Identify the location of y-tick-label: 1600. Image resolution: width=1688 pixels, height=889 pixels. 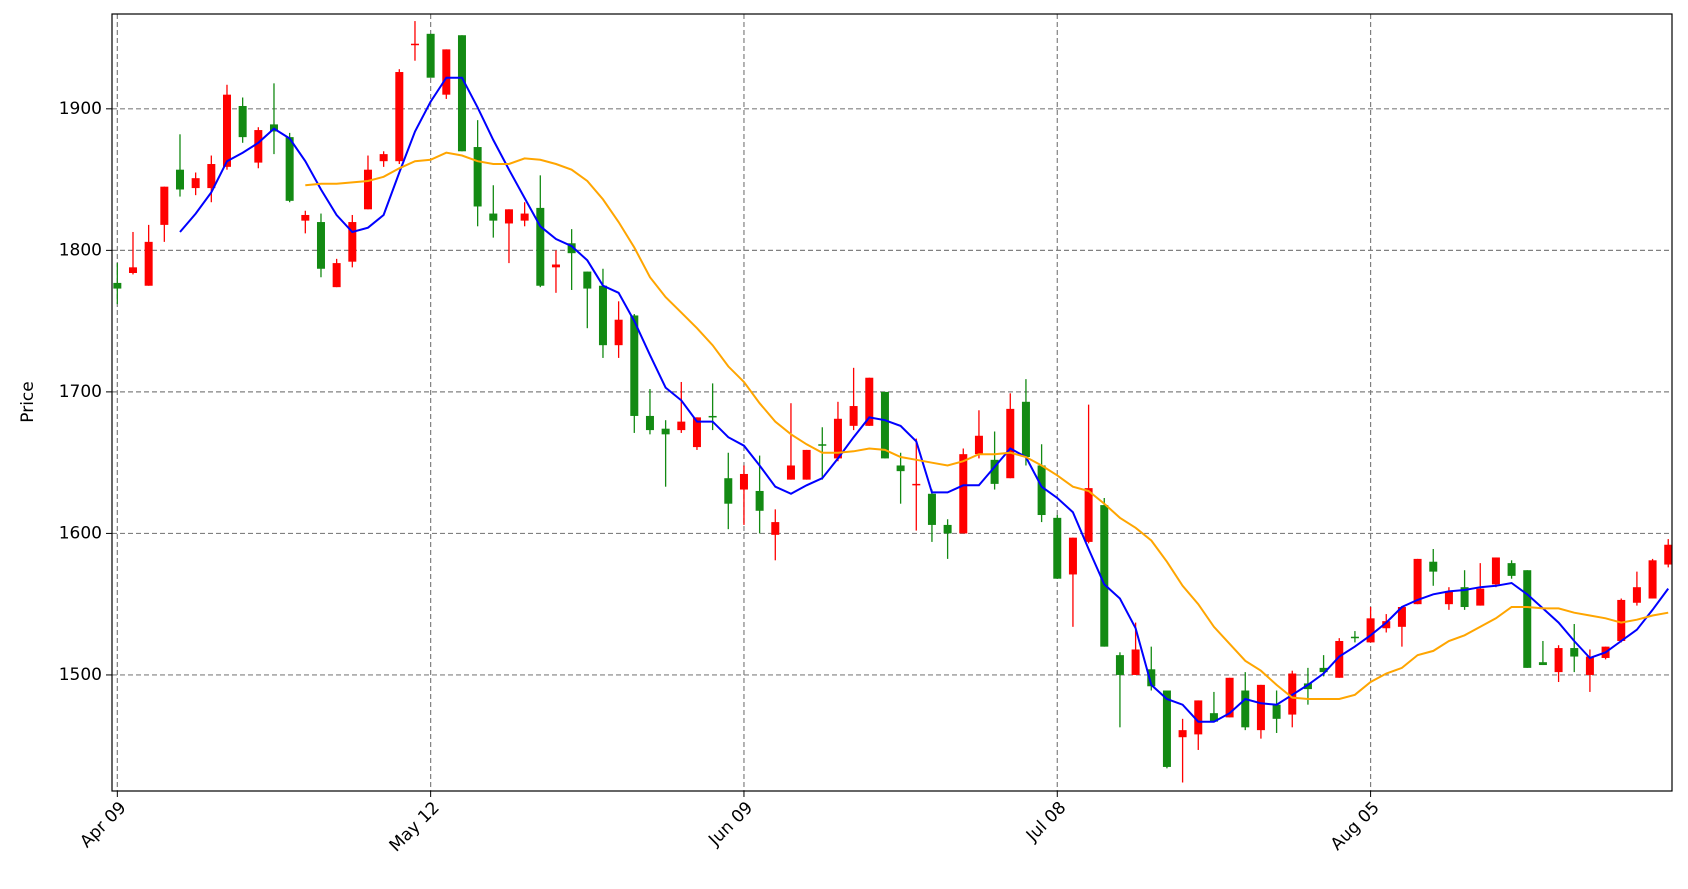
(80, 533).